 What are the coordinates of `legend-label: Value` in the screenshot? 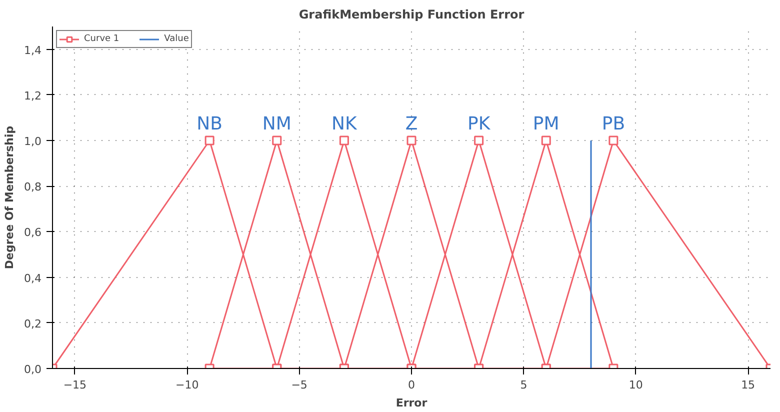 It's located at (176, 39).